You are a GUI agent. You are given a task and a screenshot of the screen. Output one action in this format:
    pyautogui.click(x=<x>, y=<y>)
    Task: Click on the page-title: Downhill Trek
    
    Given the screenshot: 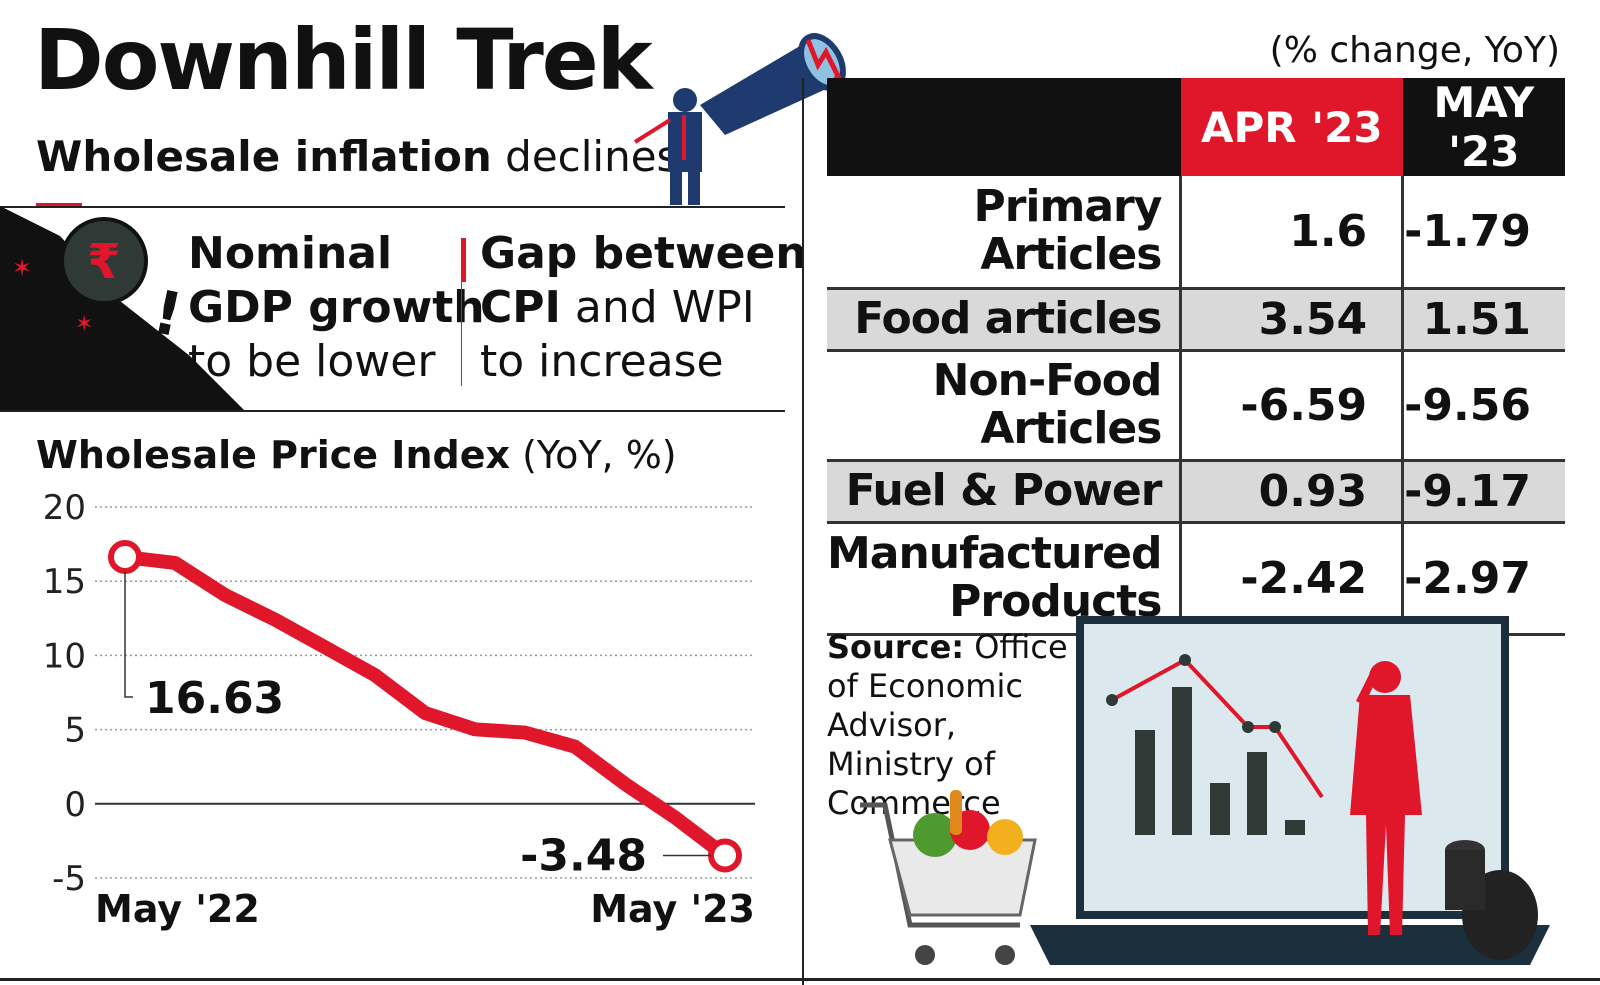 What is the action you would take?
    pyautogui.click(x=343, y=60)
    